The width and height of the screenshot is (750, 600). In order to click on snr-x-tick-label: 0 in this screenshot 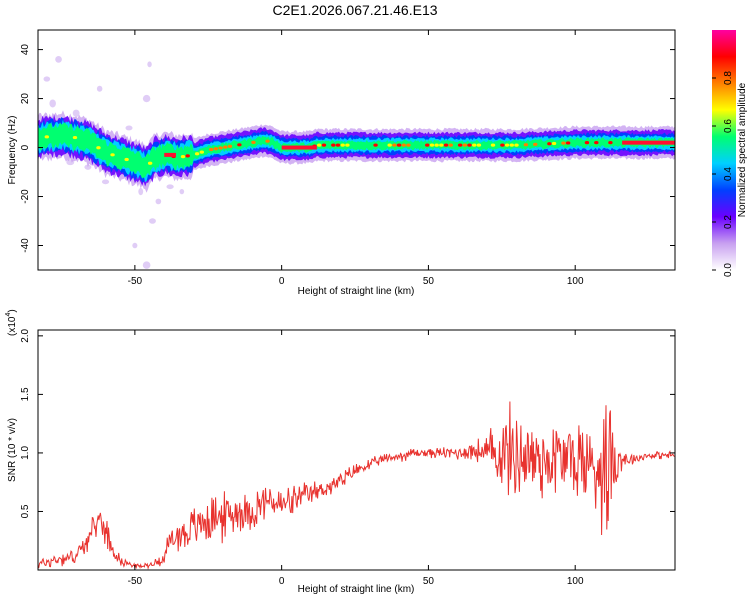, I will do `click(282, 581)`.